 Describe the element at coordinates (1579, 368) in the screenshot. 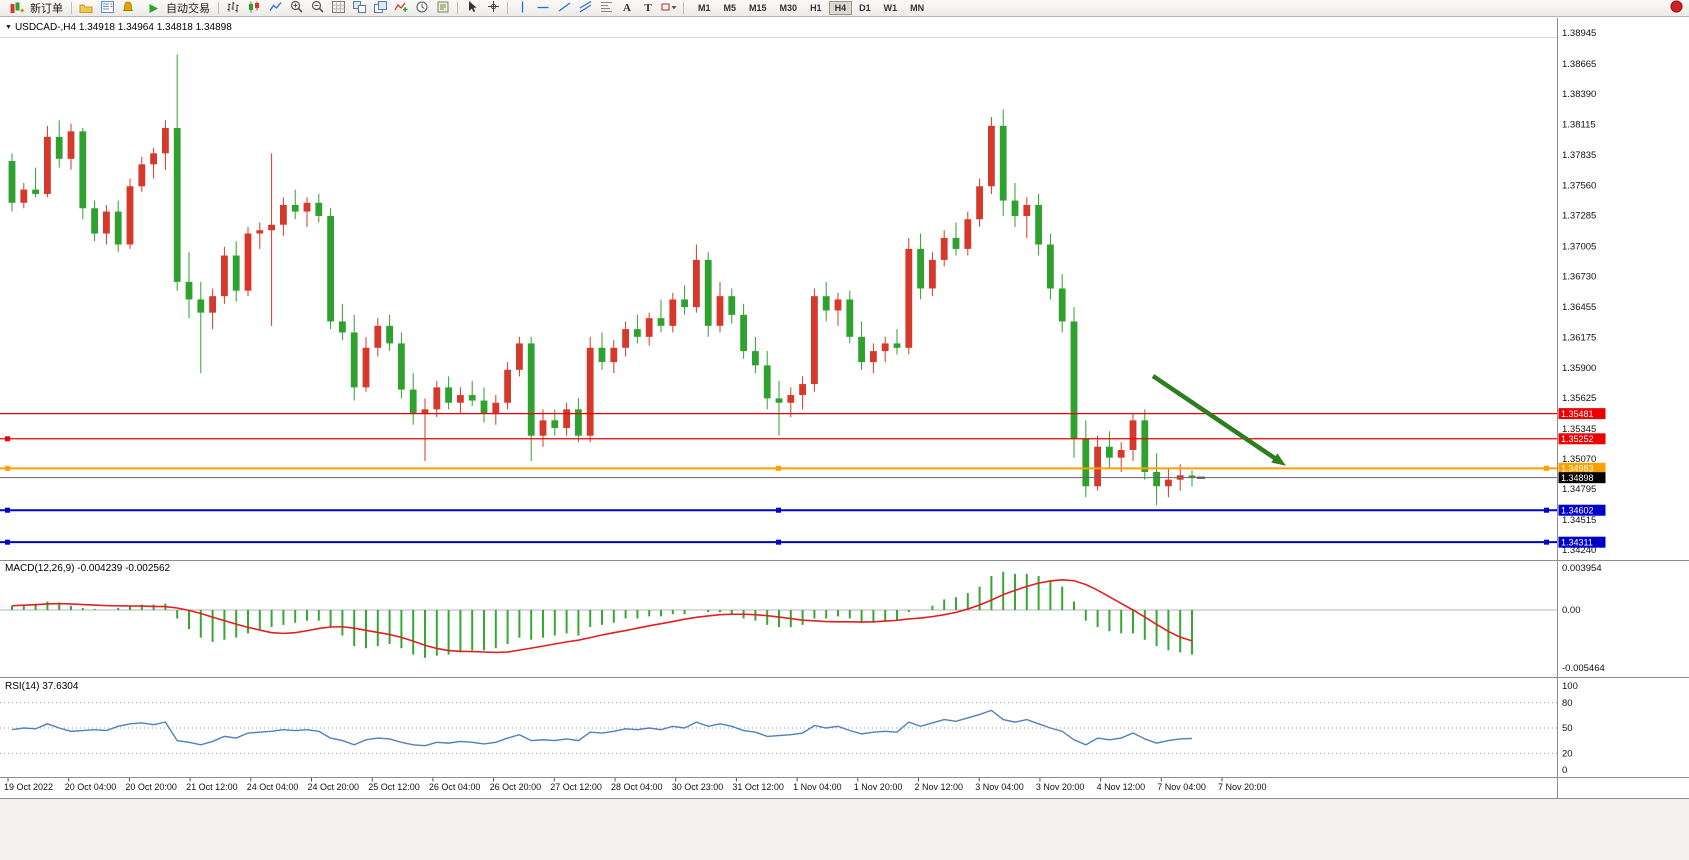

I see `svg-text: 1.35900` at that location.